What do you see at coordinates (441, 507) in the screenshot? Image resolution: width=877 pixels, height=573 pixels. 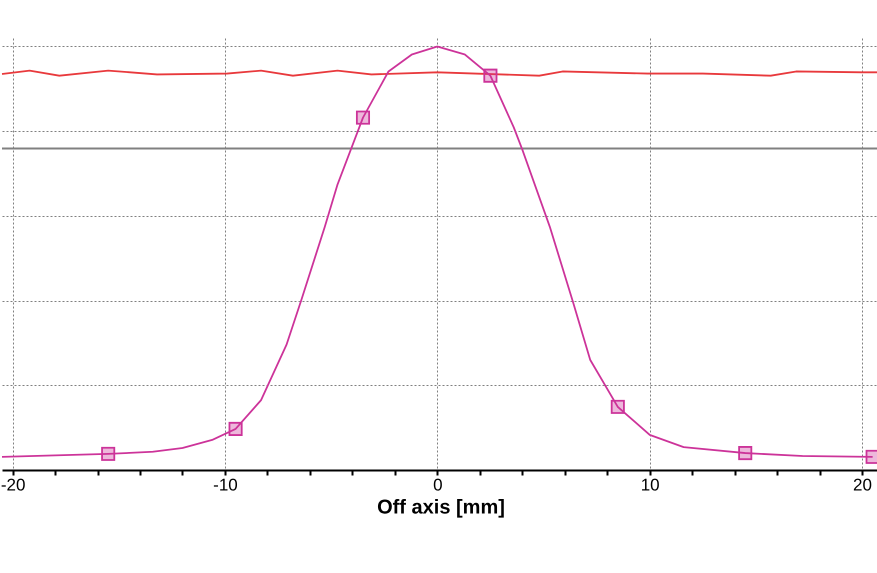 I see `x-axis-title: Off axis [mm]` at bounding box center [441, 507].